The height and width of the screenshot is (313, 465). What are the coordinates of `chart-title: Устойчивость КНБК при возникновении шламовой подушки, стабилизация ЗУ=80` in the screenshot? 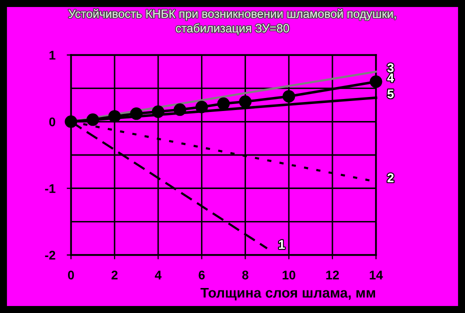 It's located at (232, 22).